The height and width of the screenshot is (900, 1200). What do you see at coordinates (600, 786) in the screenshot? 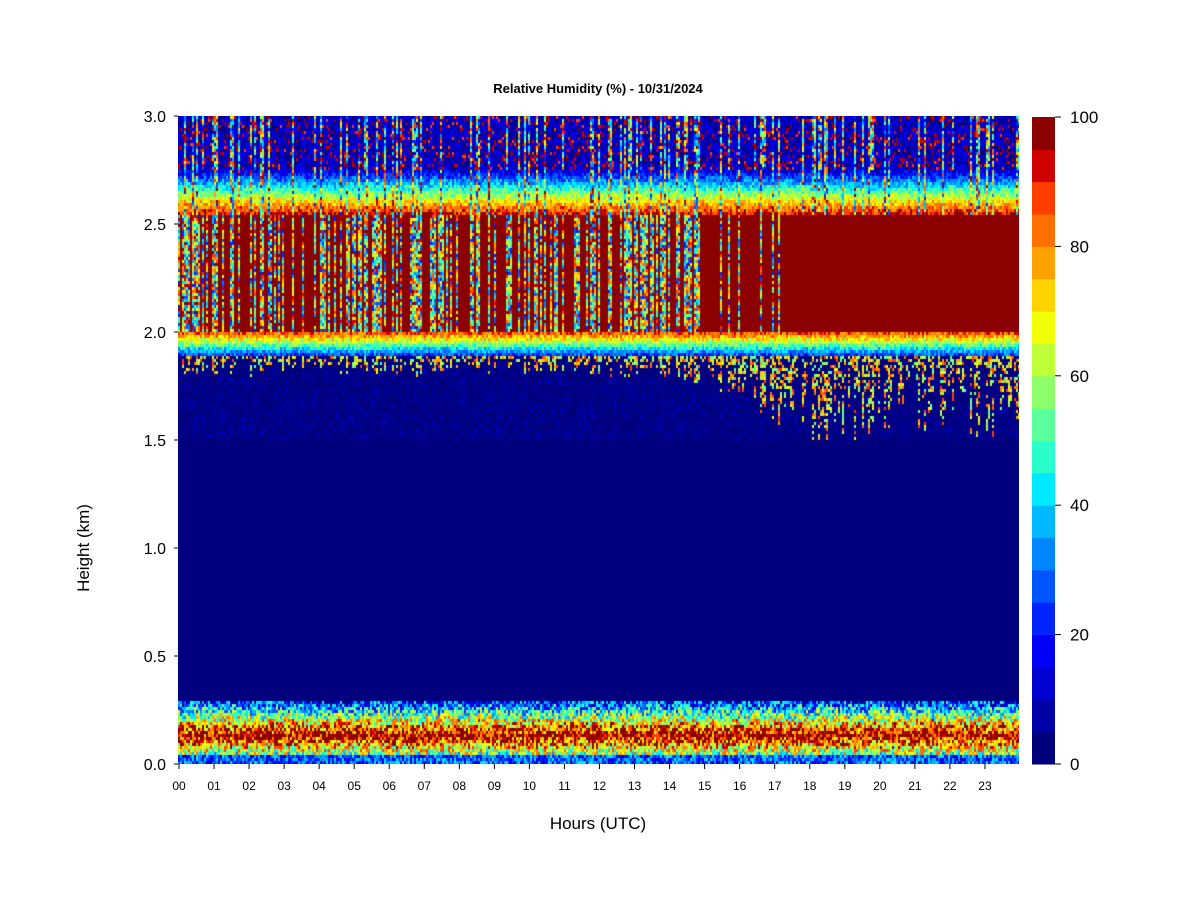
I see `x-tick-label: 12` at bounding box center [600, 786].